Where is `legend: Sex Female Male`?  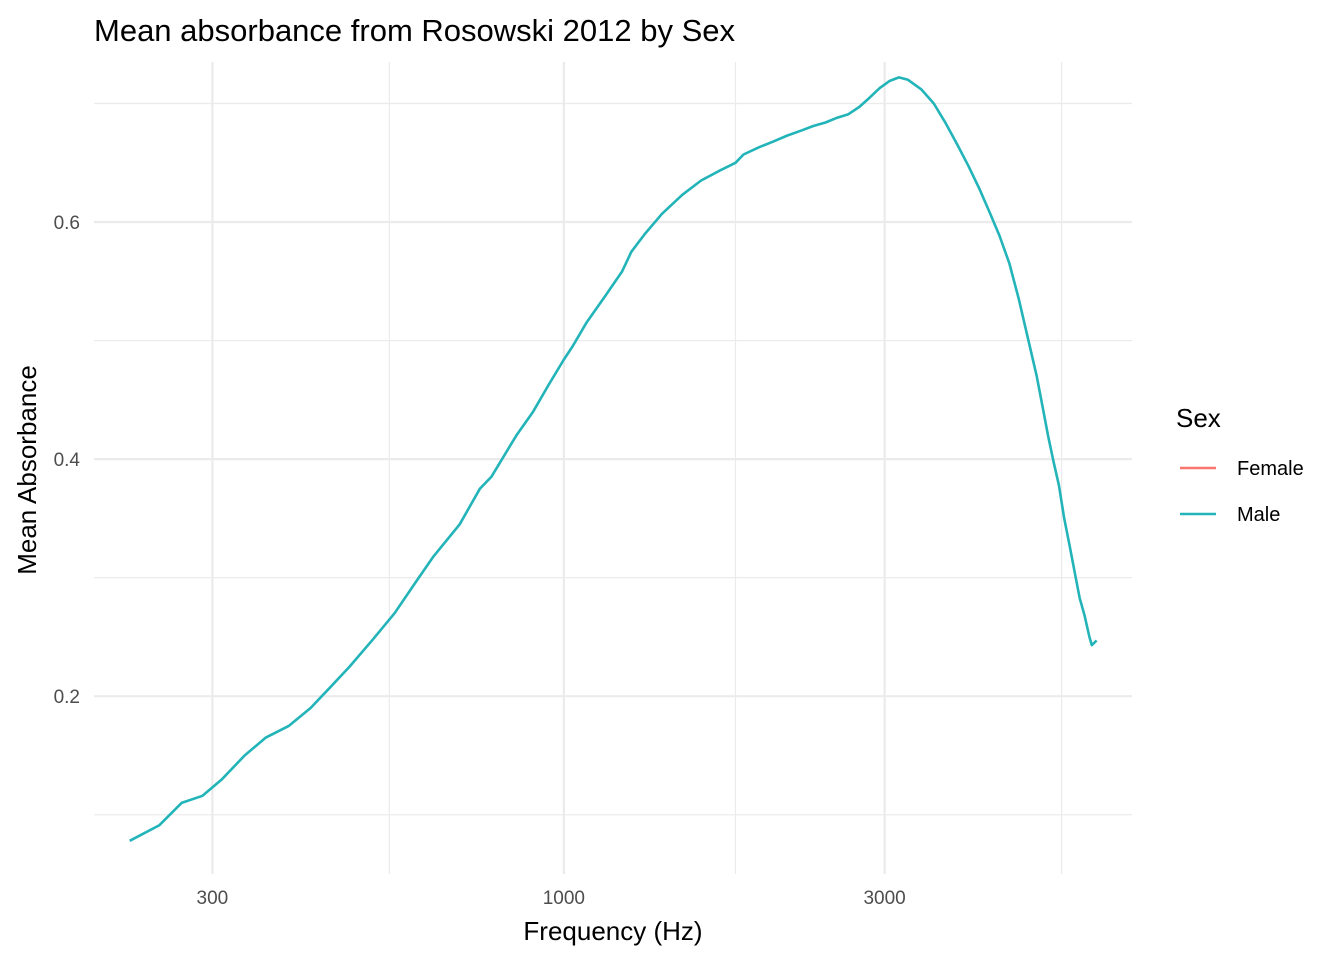
legend: Sex Female Male is located at coordinates (1240, 464).